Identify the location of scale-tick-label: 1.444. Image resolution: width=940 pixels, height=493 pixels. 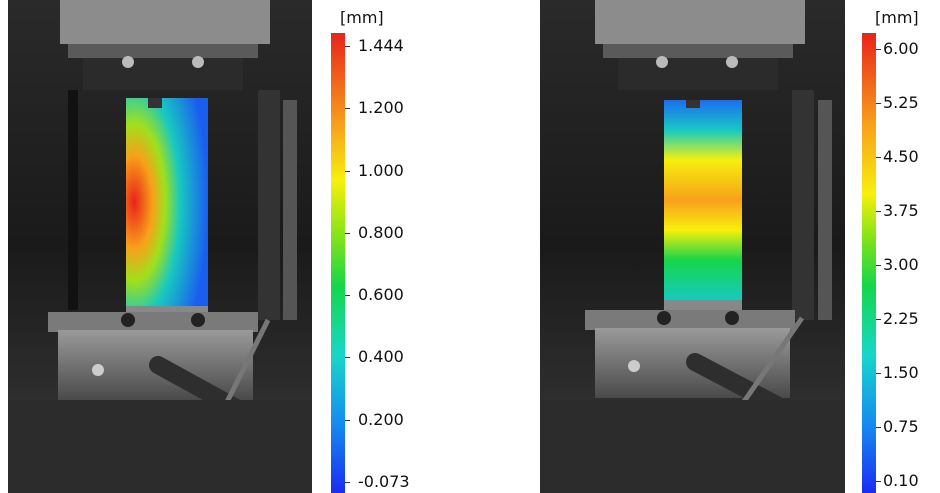
(381, 45).